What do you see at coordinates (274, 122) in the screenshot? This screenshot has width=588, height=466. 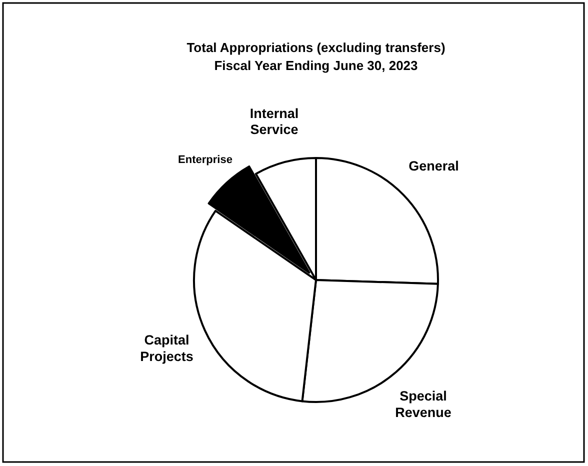 I see `slice-label: Internal Service` at bounding box center [274, 122].